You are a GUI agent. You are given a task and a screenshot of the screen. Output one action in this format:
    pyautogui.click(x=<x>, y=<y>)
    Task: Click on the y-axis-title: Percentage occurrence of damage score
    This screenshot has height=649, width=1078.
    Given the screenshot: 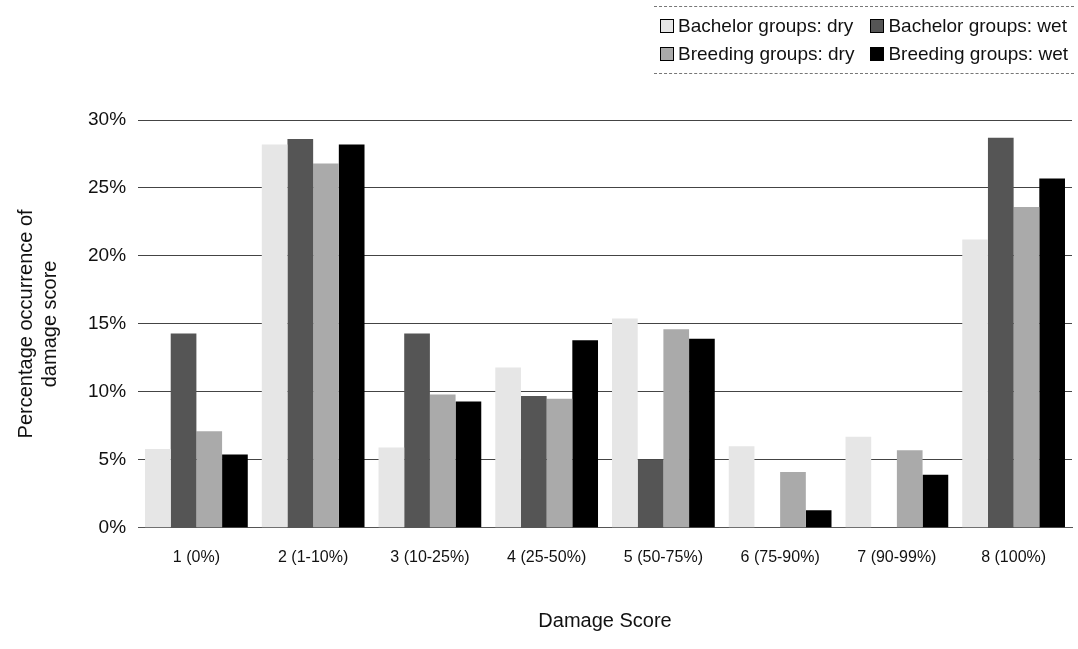 What is the action you would take?
    pyautogui.click(x=36, y=323)
    